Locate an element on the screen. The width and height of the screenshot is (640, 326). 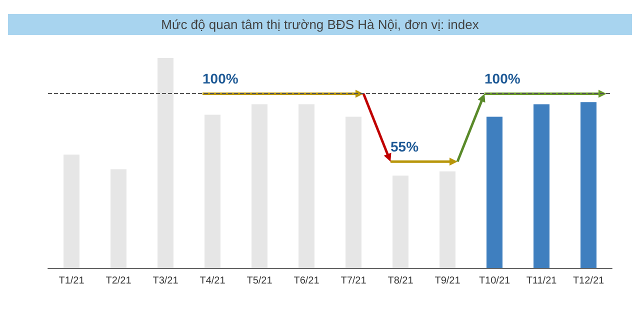
x-tick-label: T8/21 is located at coordinates (401, 281).